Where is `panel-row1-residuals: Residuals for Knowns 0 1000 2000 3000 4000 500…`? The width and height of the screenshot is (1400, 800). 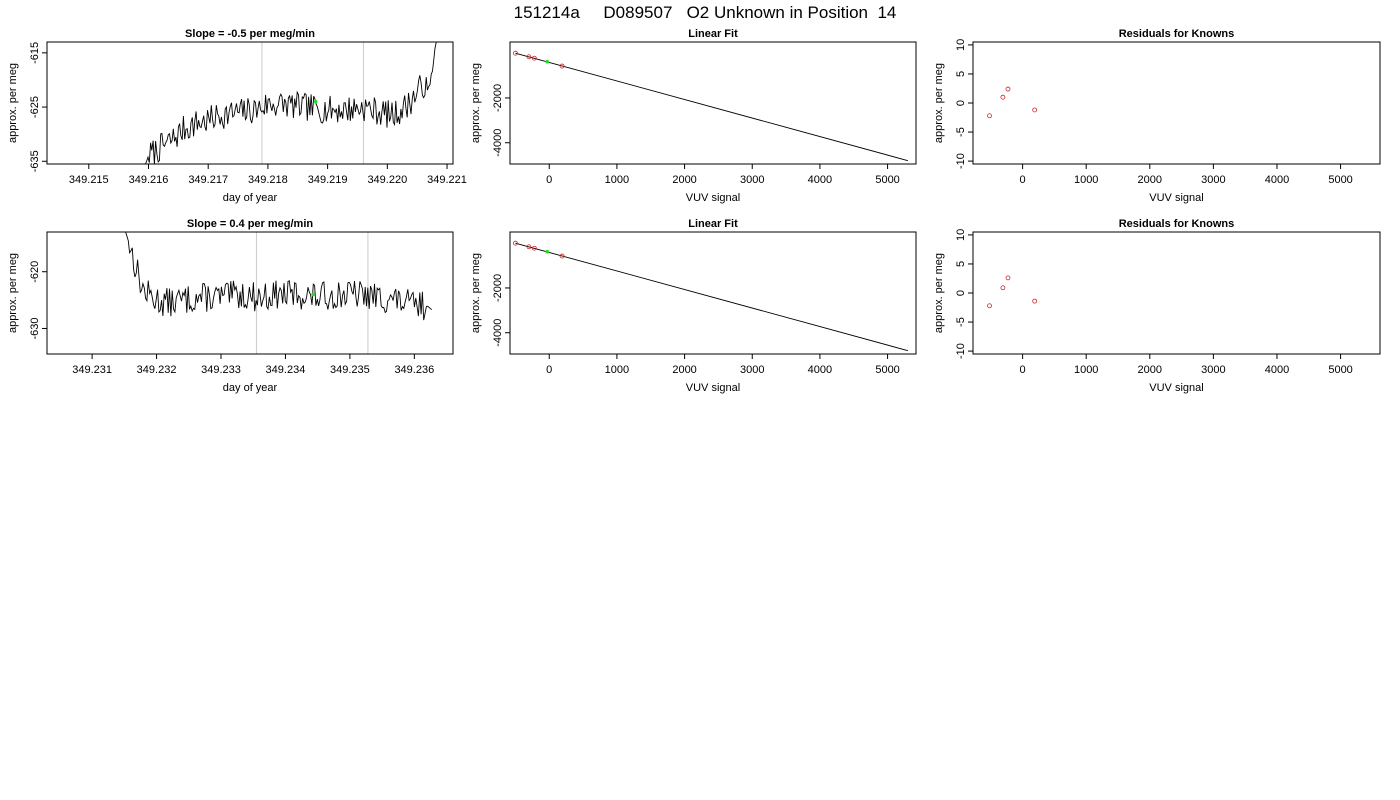
panel-row1-residuals: Residuals for Knowns 0 1000 2000 3000 4000 500… is located at coordinates (1157, 116).